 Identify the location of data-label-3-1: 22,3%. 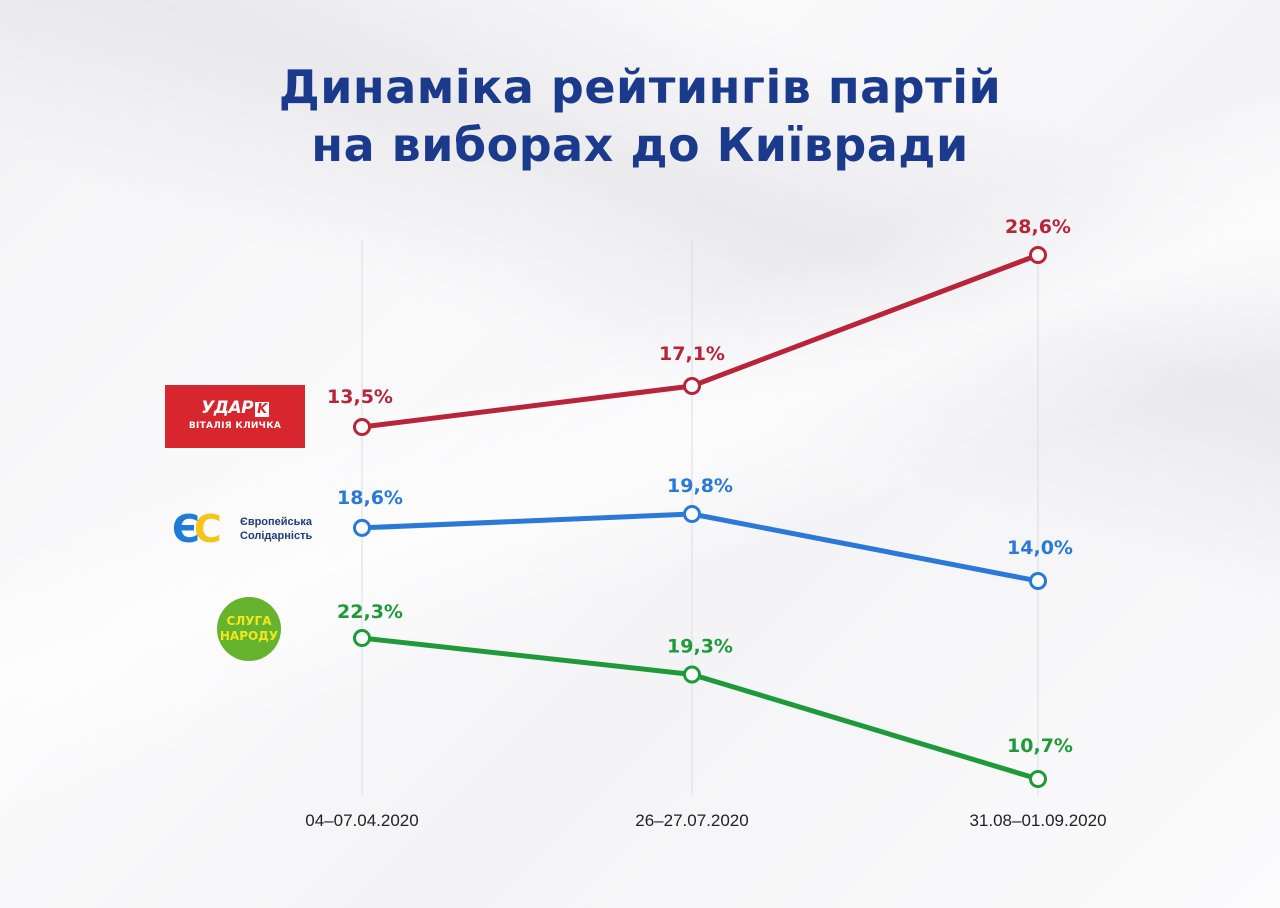
(370, 612).